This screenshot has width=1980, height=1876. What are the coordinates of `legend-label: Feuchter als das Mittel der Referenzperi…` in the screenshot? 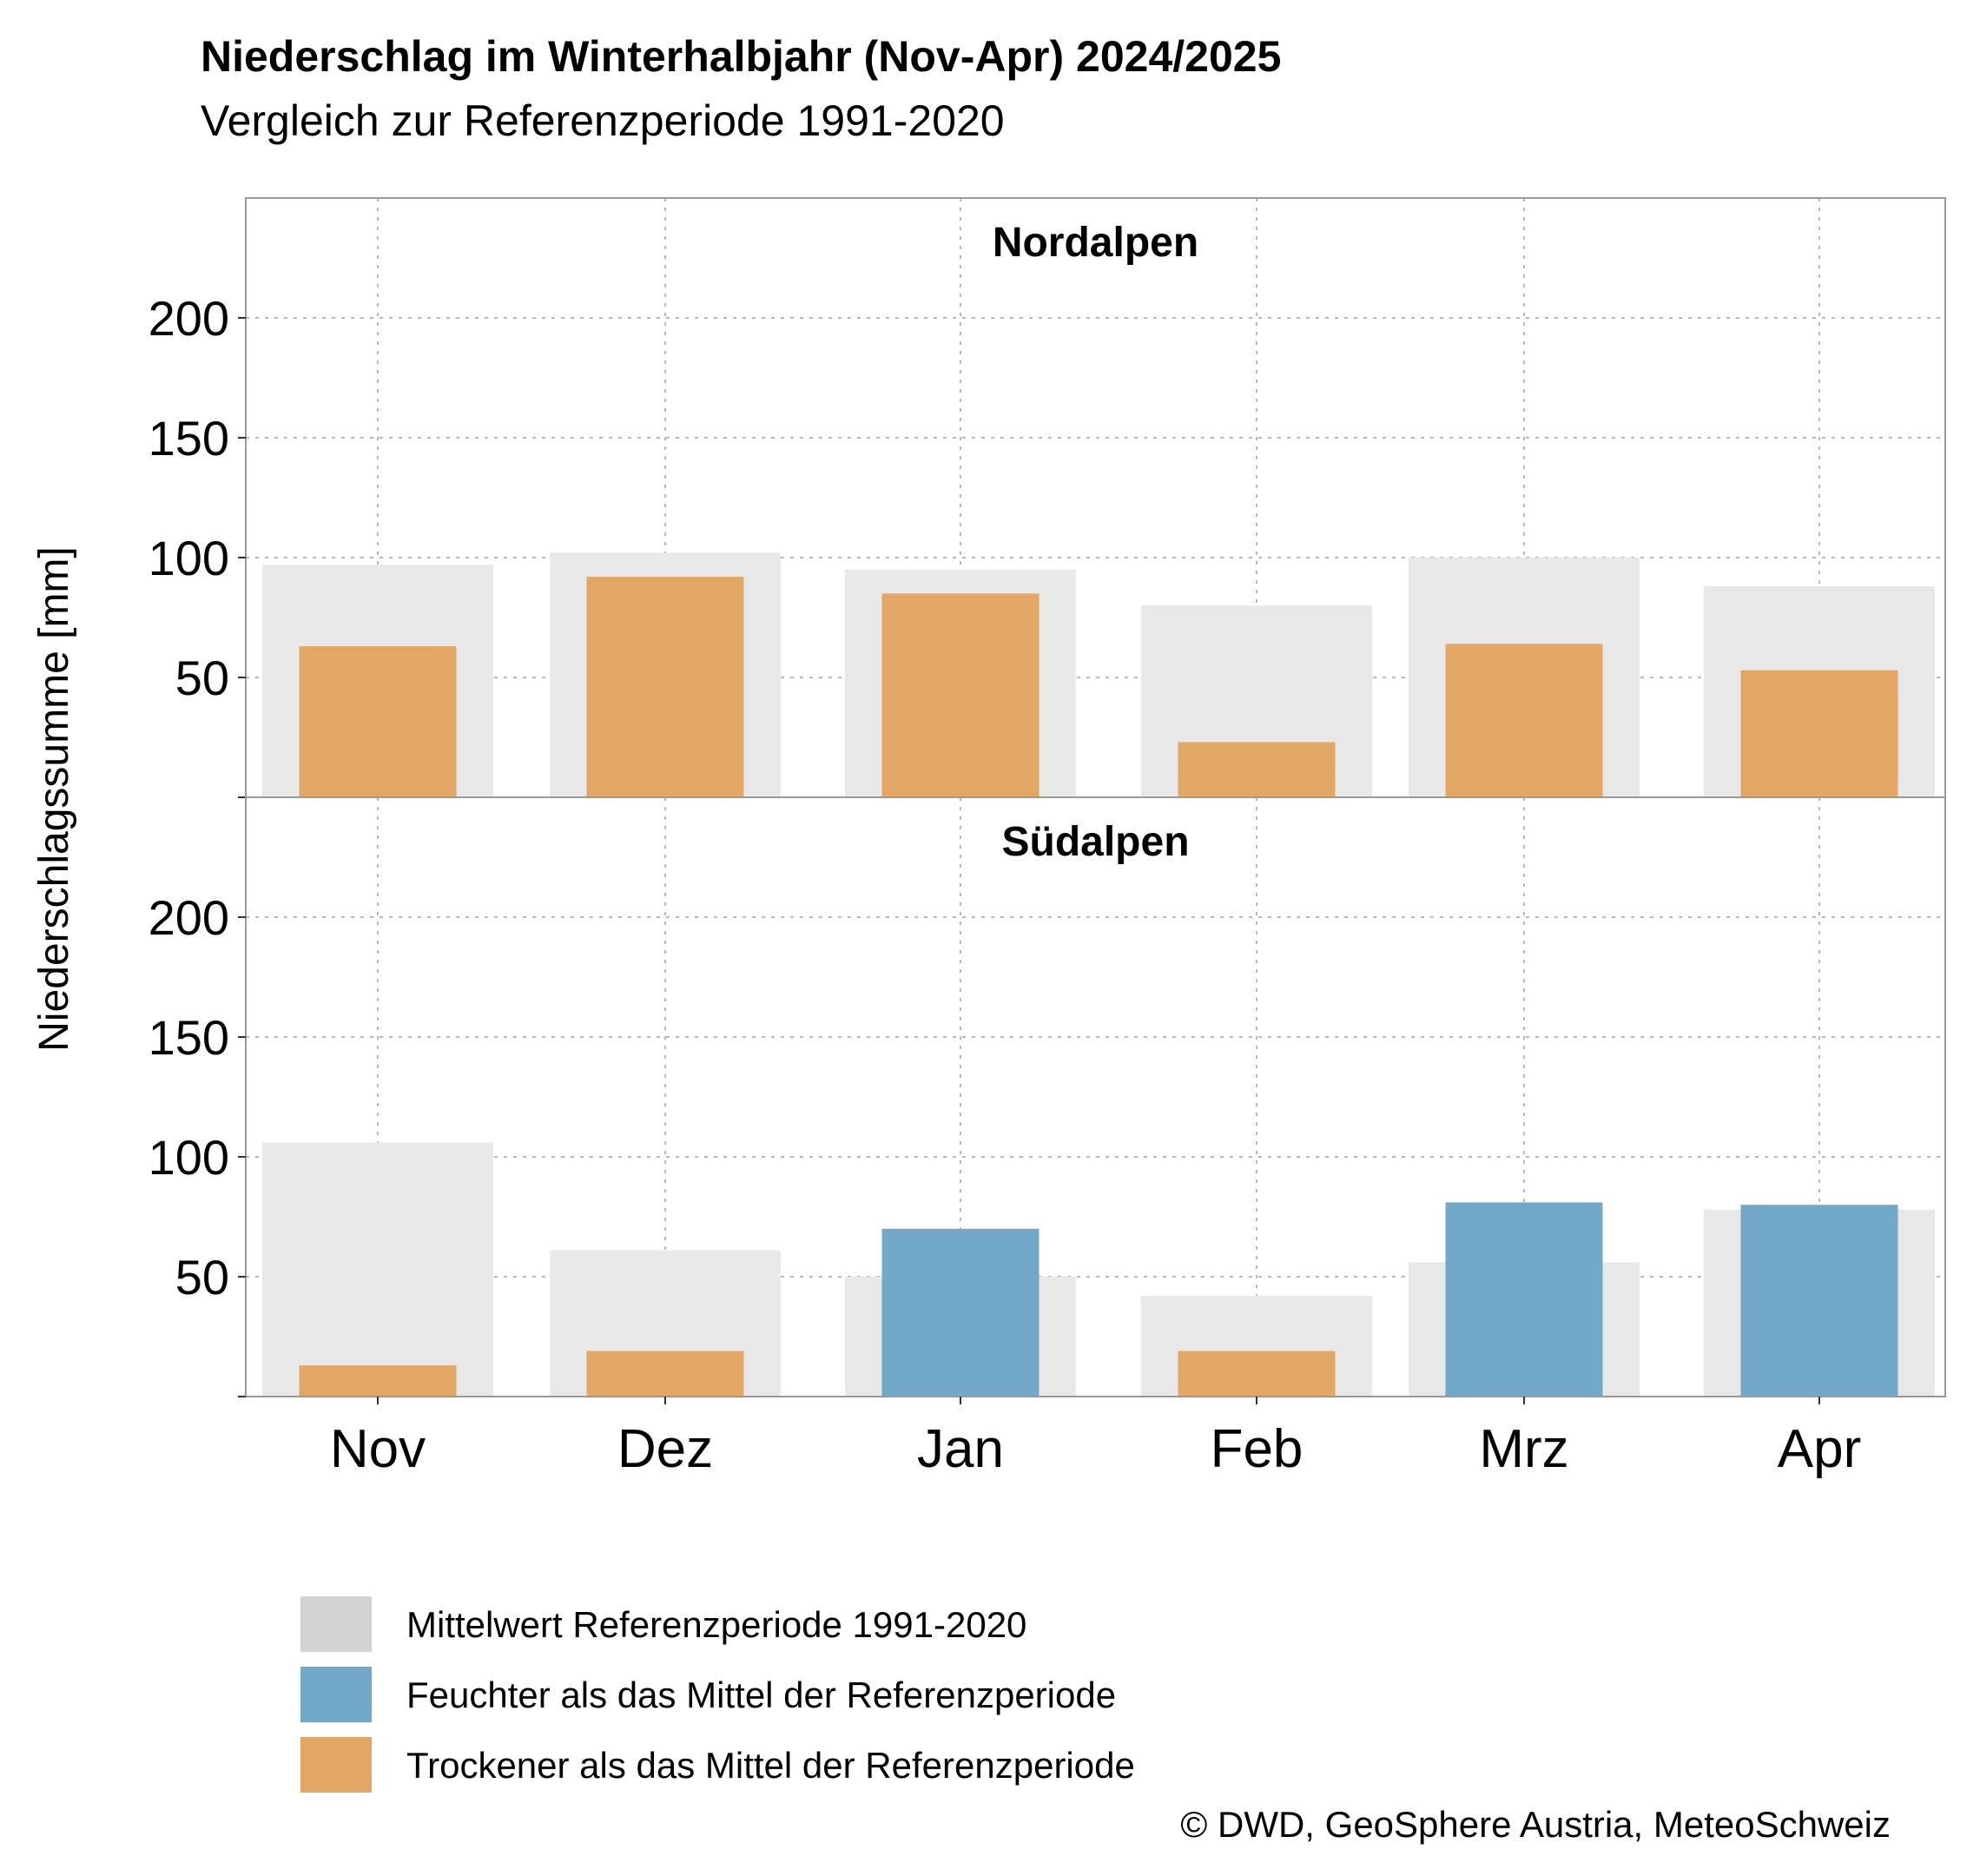 It's located at (761, 1695).